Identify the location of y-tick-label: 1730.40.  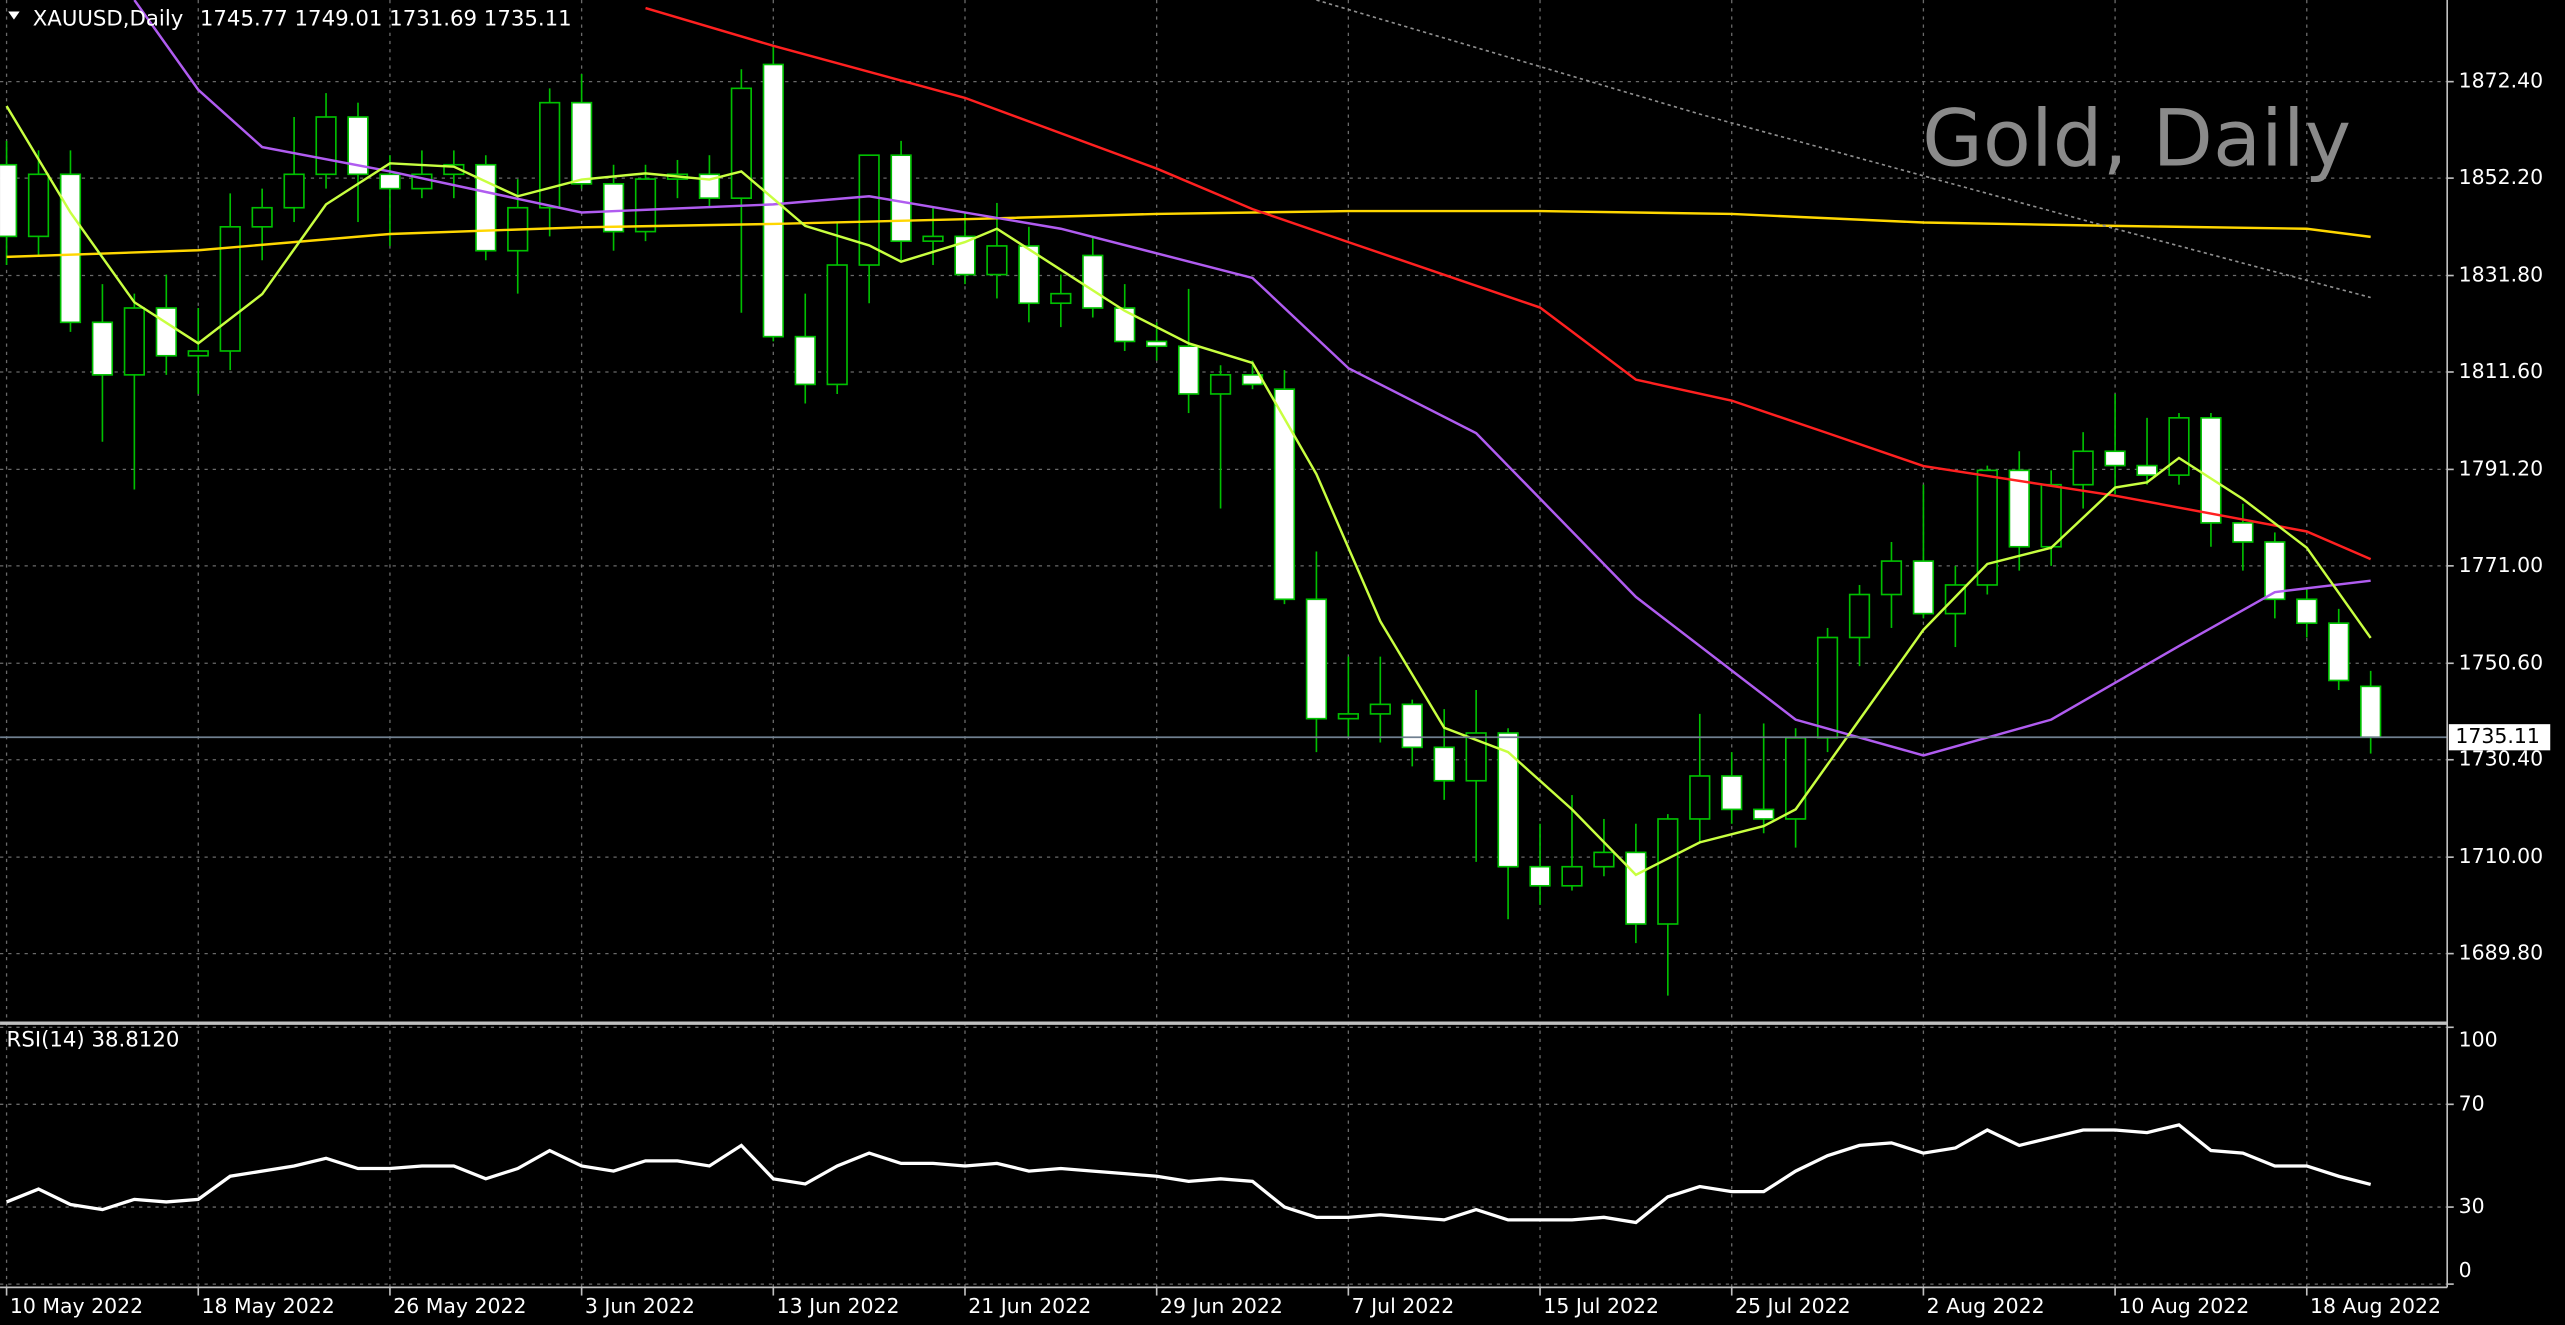
(2501, 759).